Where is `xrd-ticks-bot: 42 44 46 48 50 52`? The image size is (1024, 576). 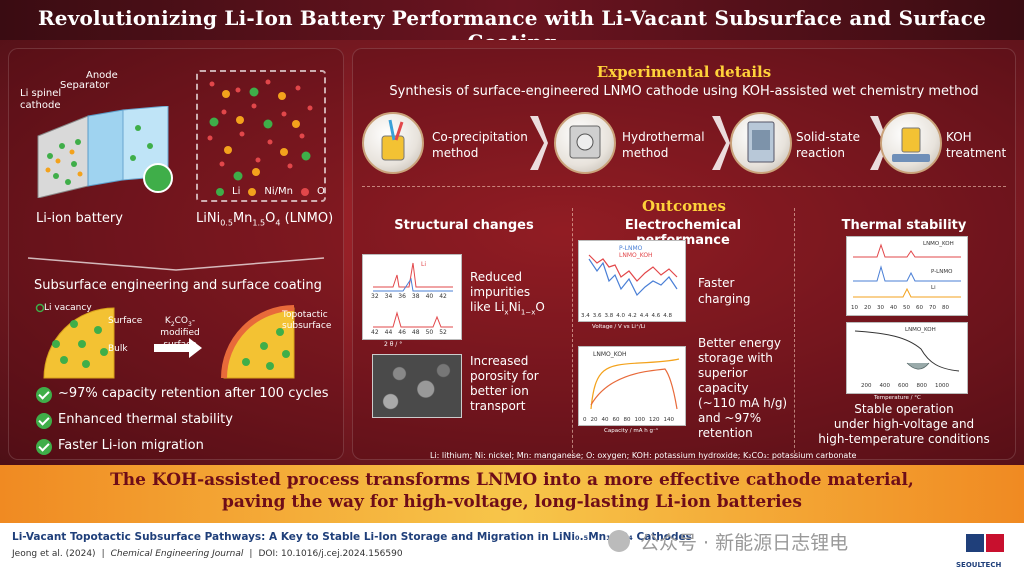
xrd-ticks-bot: 42 44 46 48 50 52 is located at coordinates (409, 332).